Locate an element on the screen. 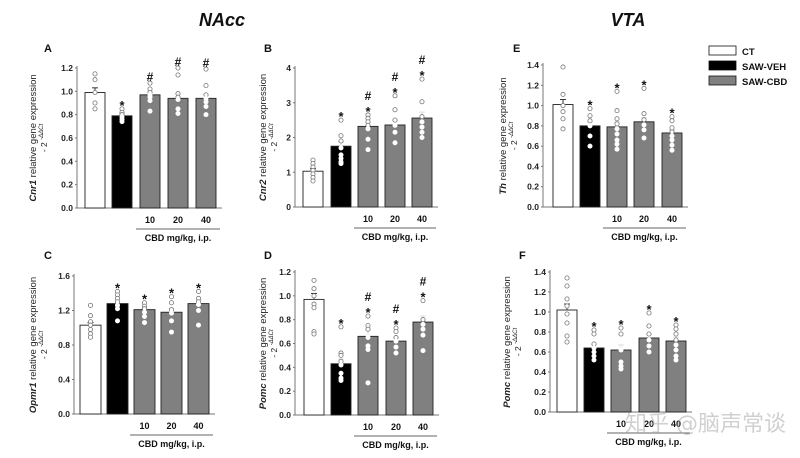 The image size is (800, 458). y-tick-label: 1 is located at coordinates (288, 172).